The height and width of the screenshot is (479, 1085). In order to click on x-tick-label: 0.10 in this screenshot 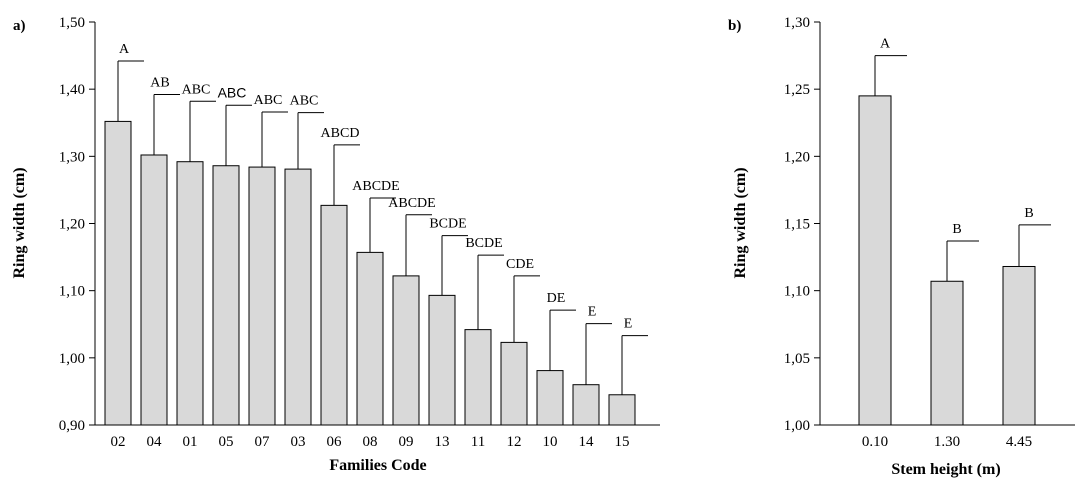, I will do `click(875, 442)`.